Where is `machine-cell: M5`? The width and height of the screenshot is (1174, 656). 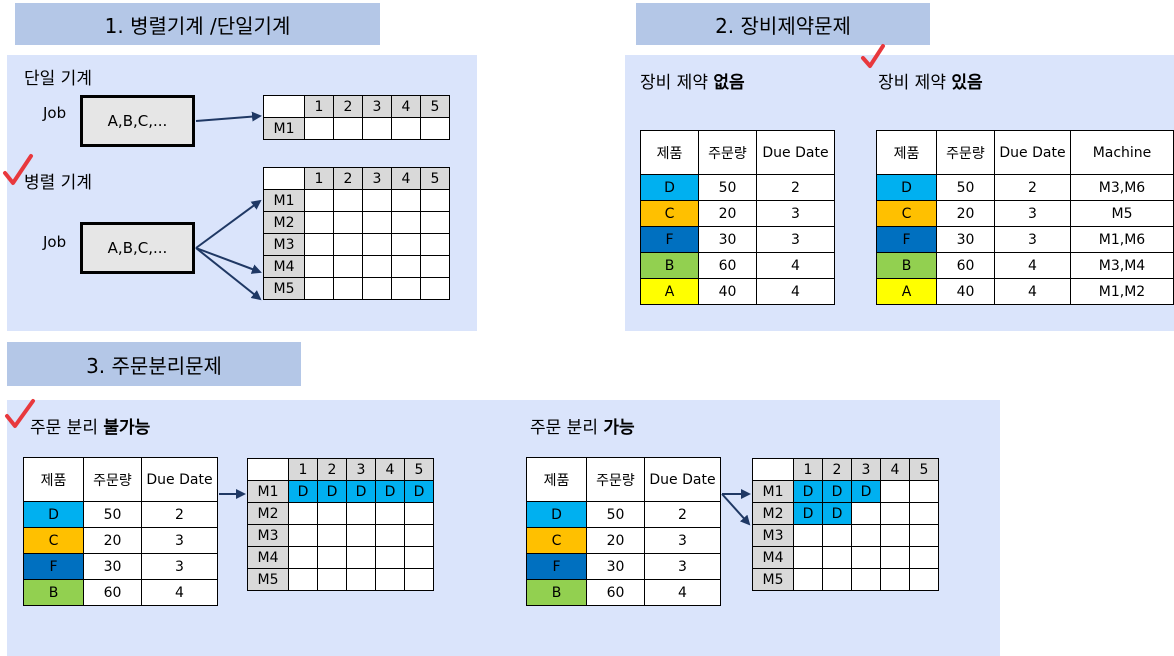
machine-cell: M5 is located at coordinates (1122, 213).